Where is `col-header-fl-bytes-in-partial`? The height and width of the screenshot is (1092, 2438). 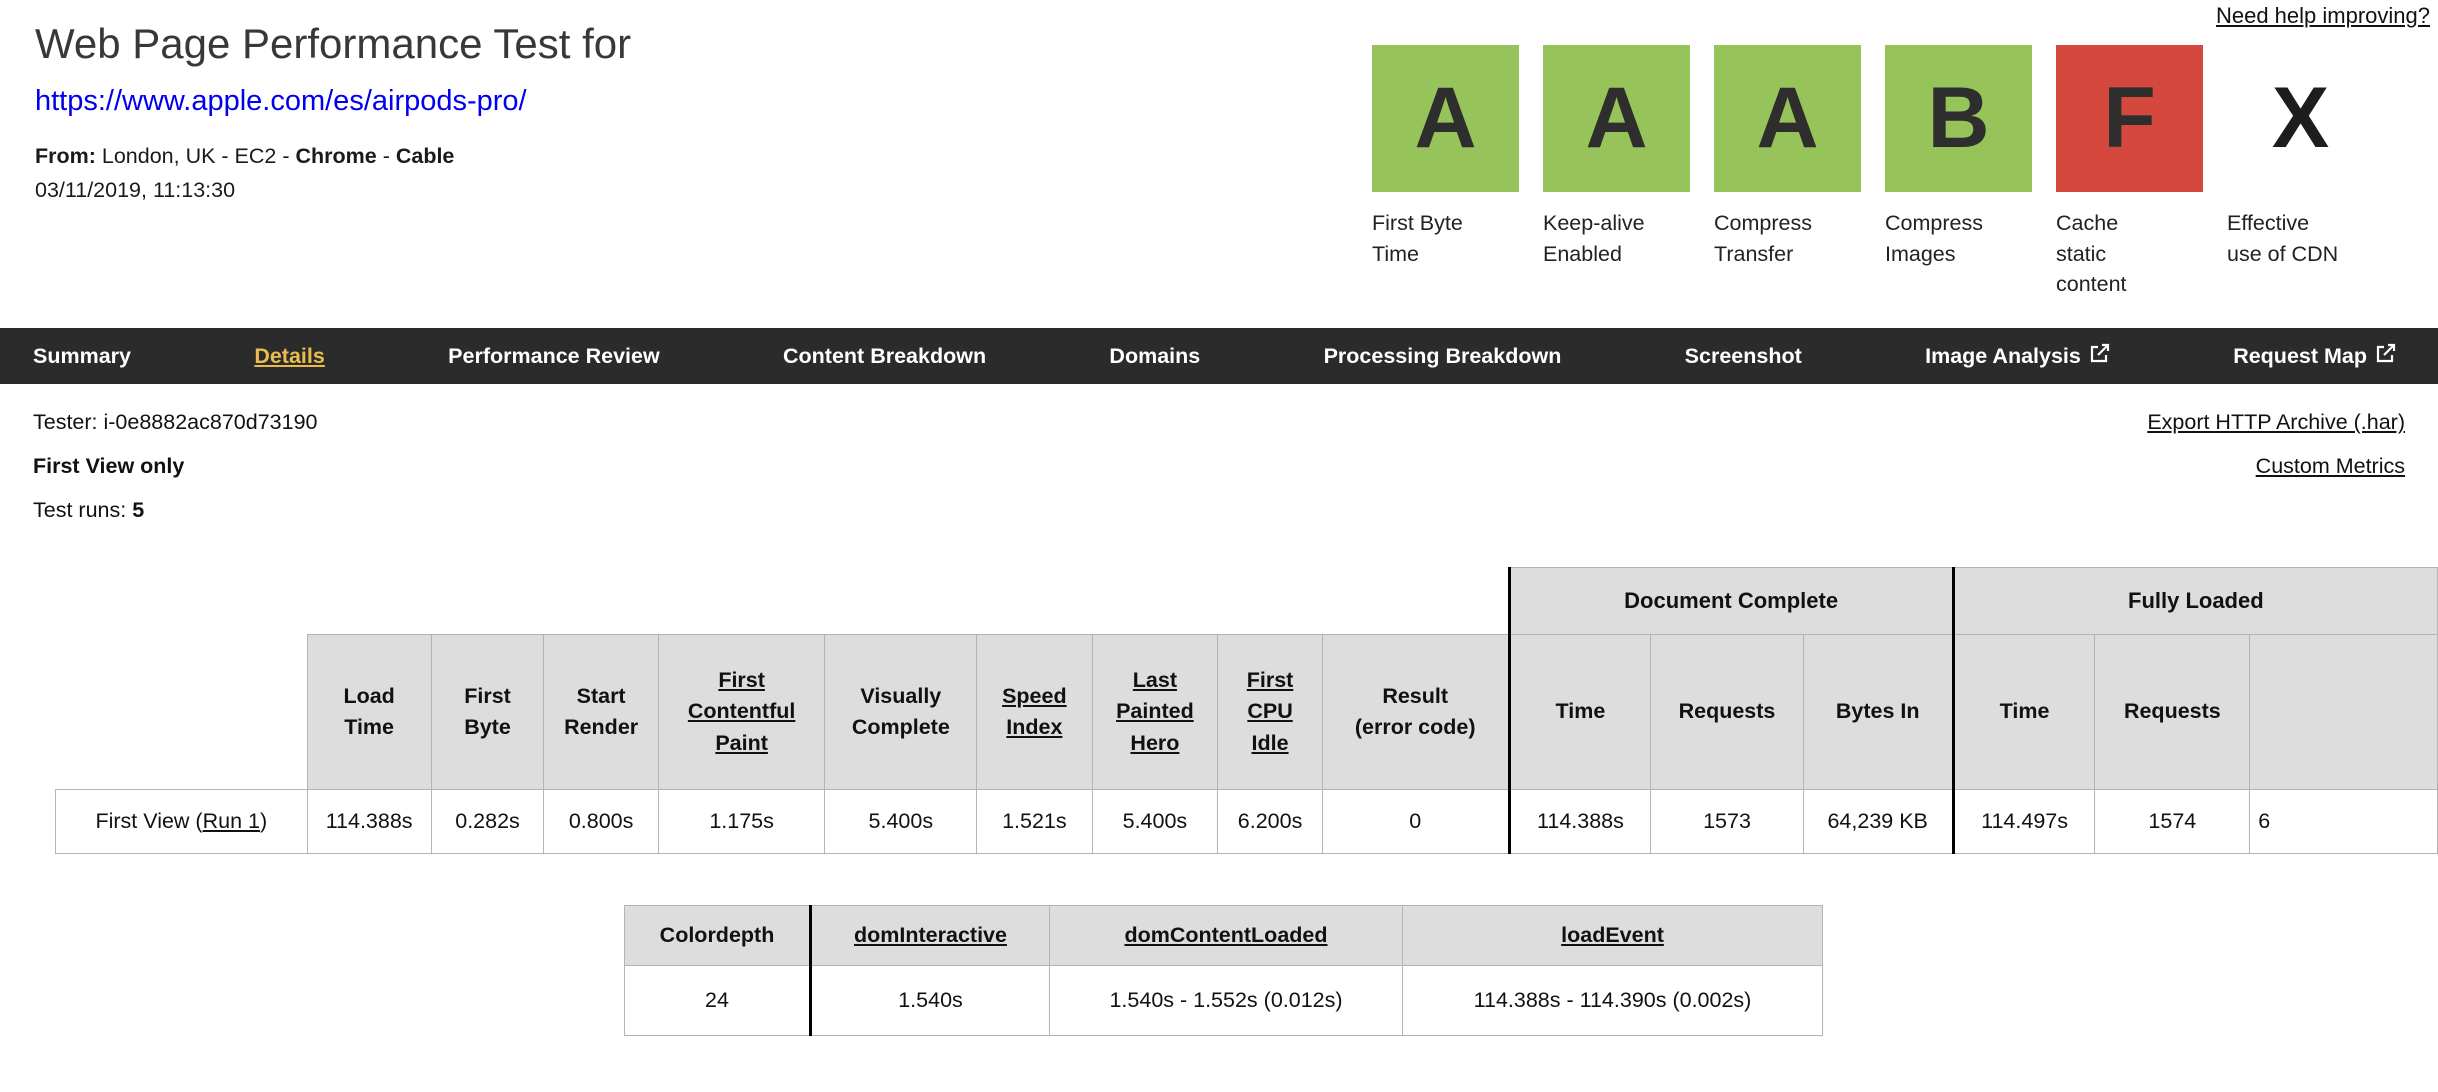
col-header-fl-bytes-in-partial is located at coordinates (2343, 712).